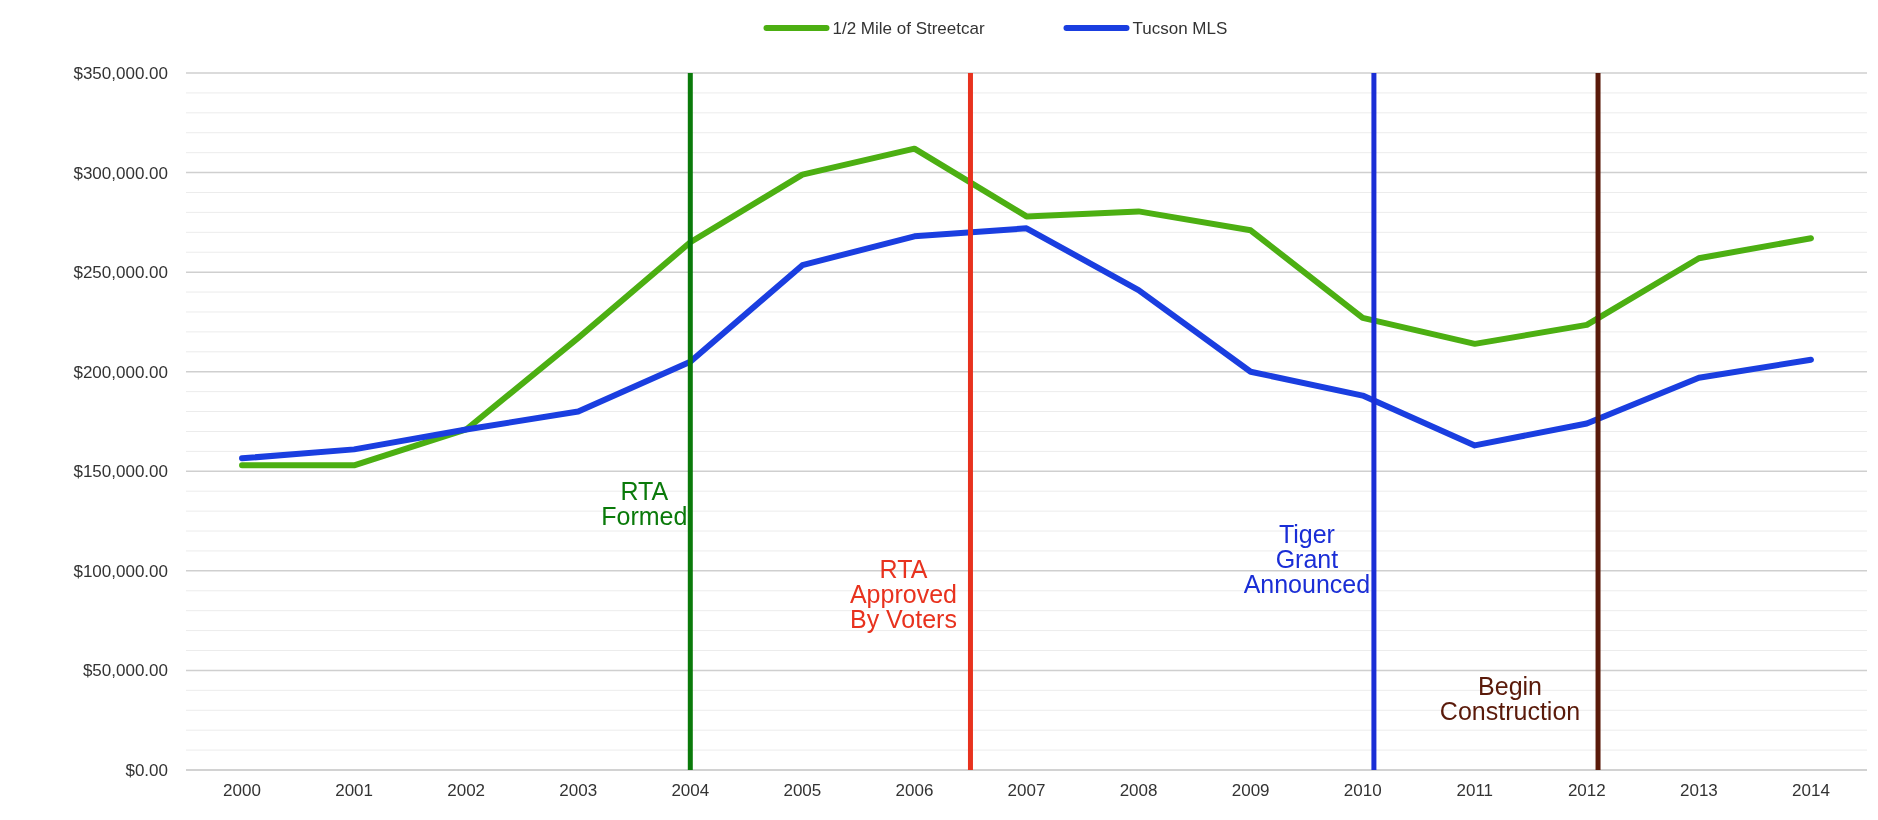  I want to click on x-tick-label: 2011, so click(1475, 790).